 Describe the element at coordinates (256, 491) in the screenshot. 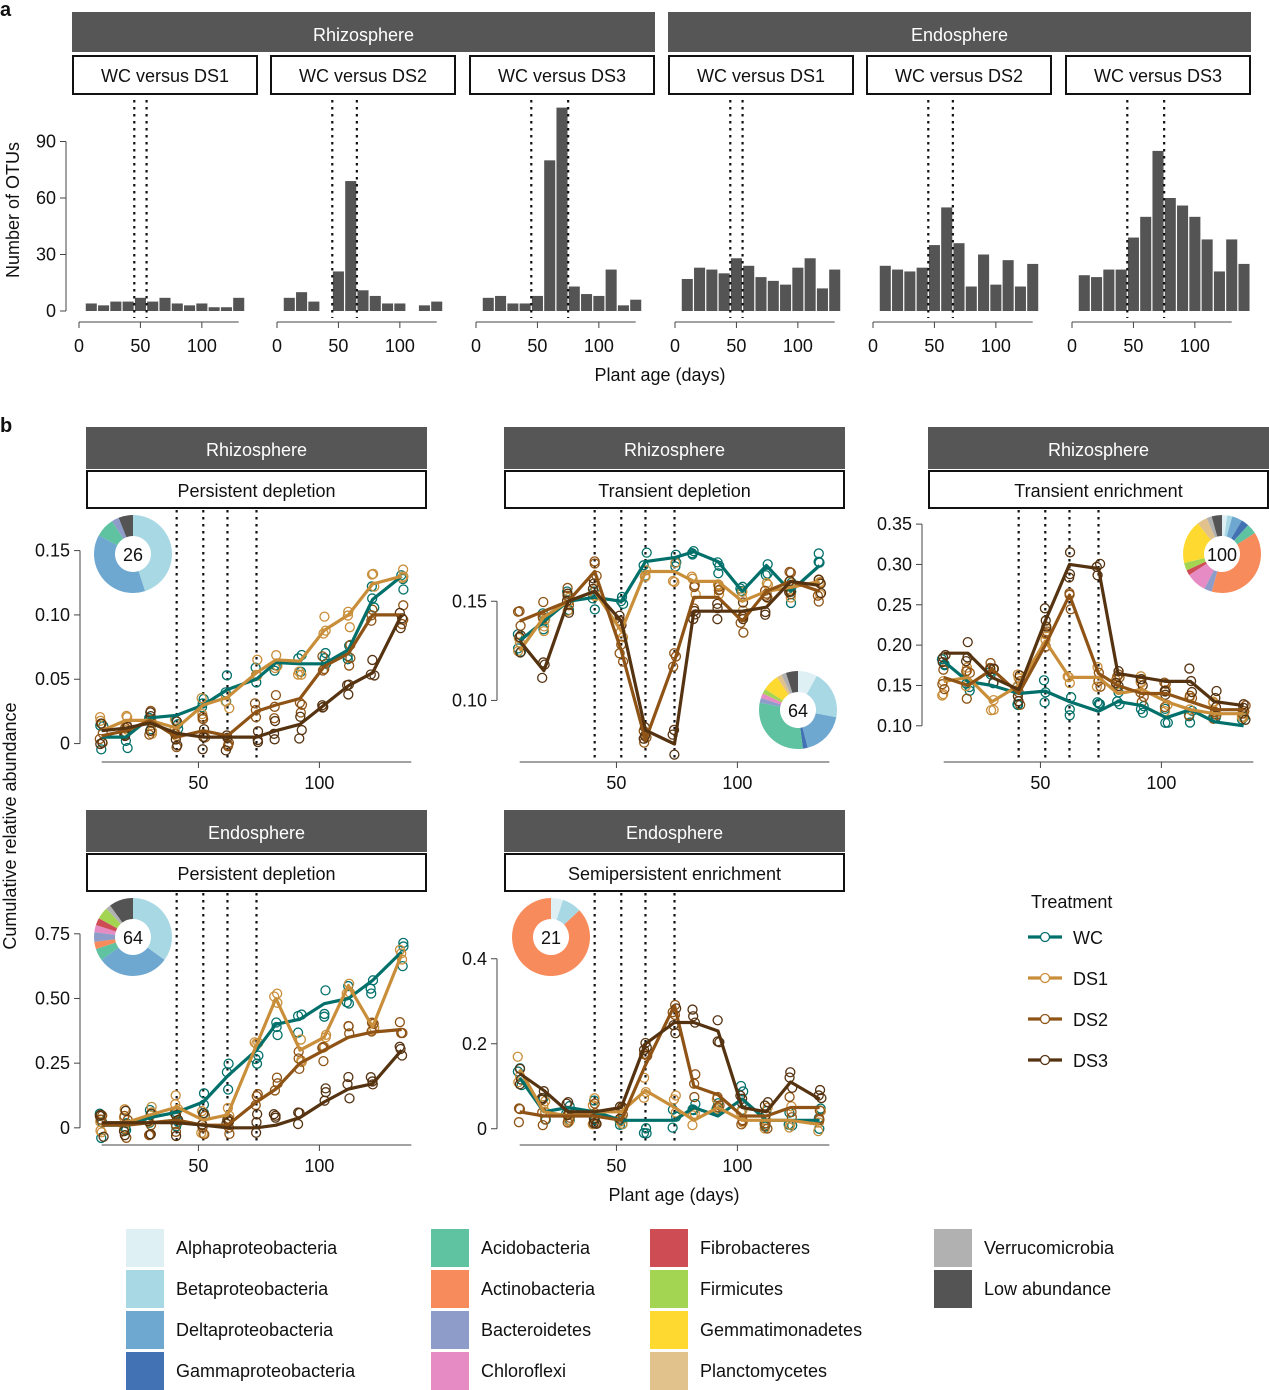

I see `pattern-label: Persistent depletion` at that location.